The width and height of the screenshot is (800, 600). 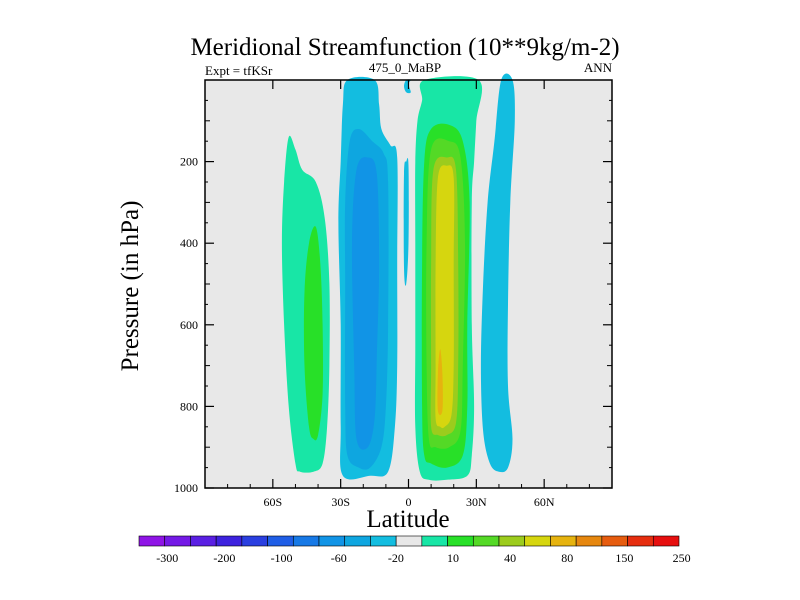 What do you see at coordinates (186, 488) in the screenshot?
I see `y-tick-label: 1000` at bounding box center [186, 488].